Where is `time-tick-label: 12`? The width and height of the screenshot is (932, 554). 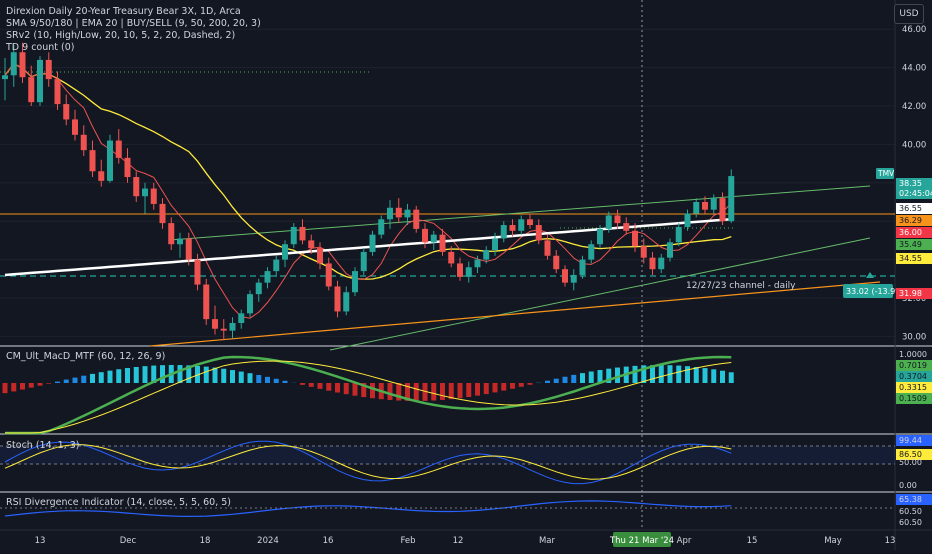
time-tick-label: 12 is located at coordinates (458, 541).